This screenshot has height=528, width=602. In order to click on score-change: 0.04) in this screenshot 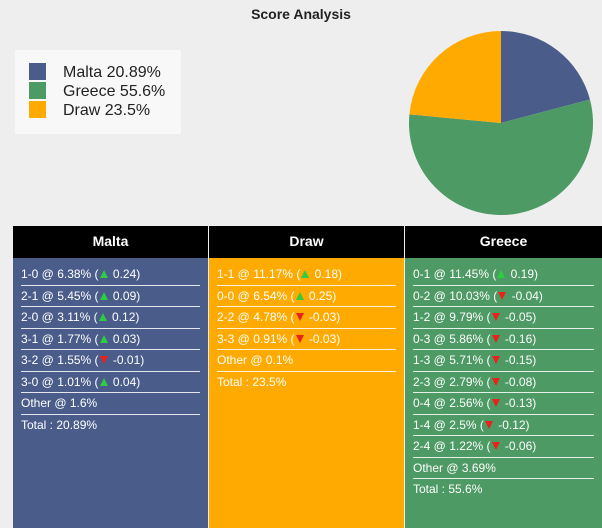, I will do `click(125, 381)`.